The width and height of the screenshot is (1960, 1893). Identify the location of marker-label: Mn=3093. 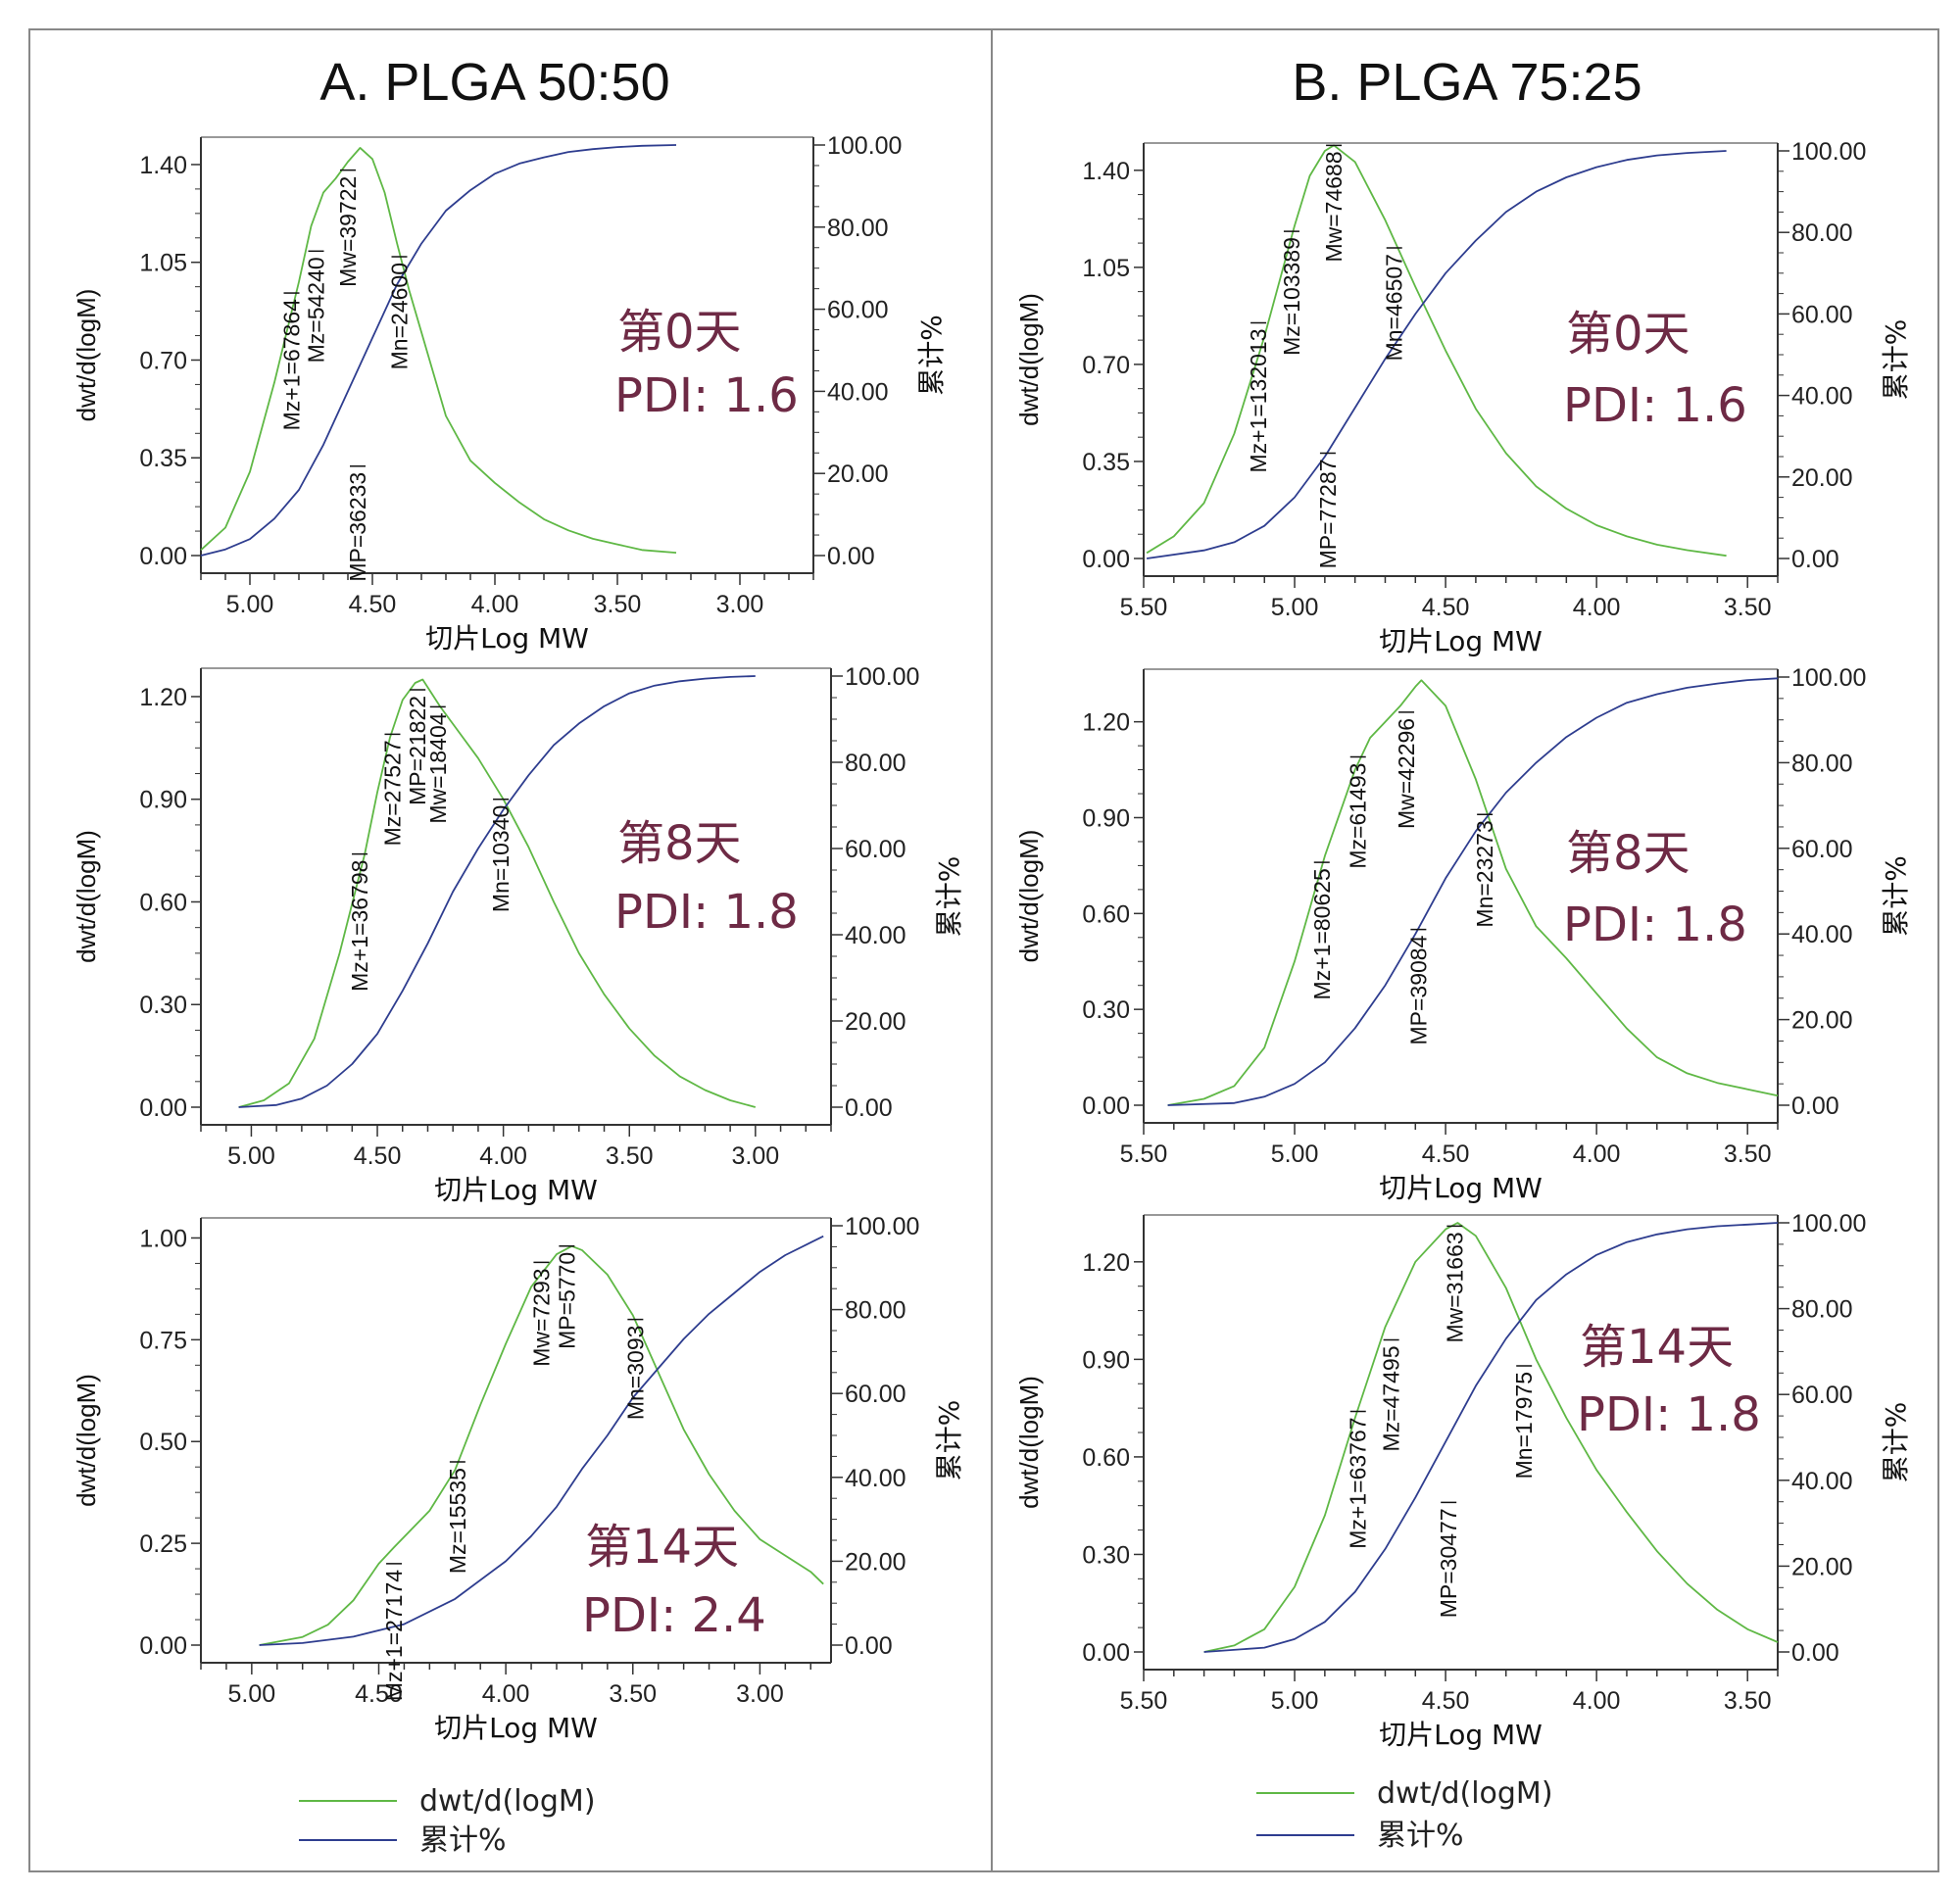
(635, 1373).